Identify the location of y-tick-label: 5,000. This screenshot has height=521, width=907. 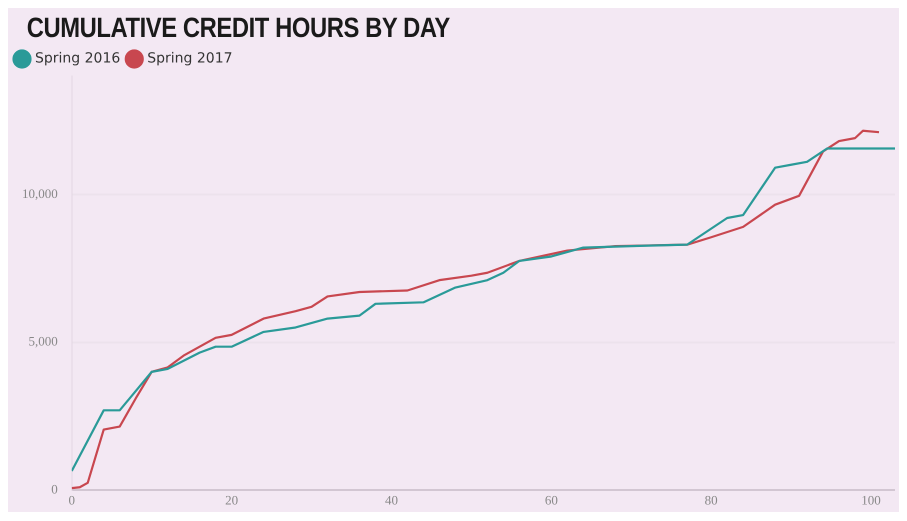
(43, 341).